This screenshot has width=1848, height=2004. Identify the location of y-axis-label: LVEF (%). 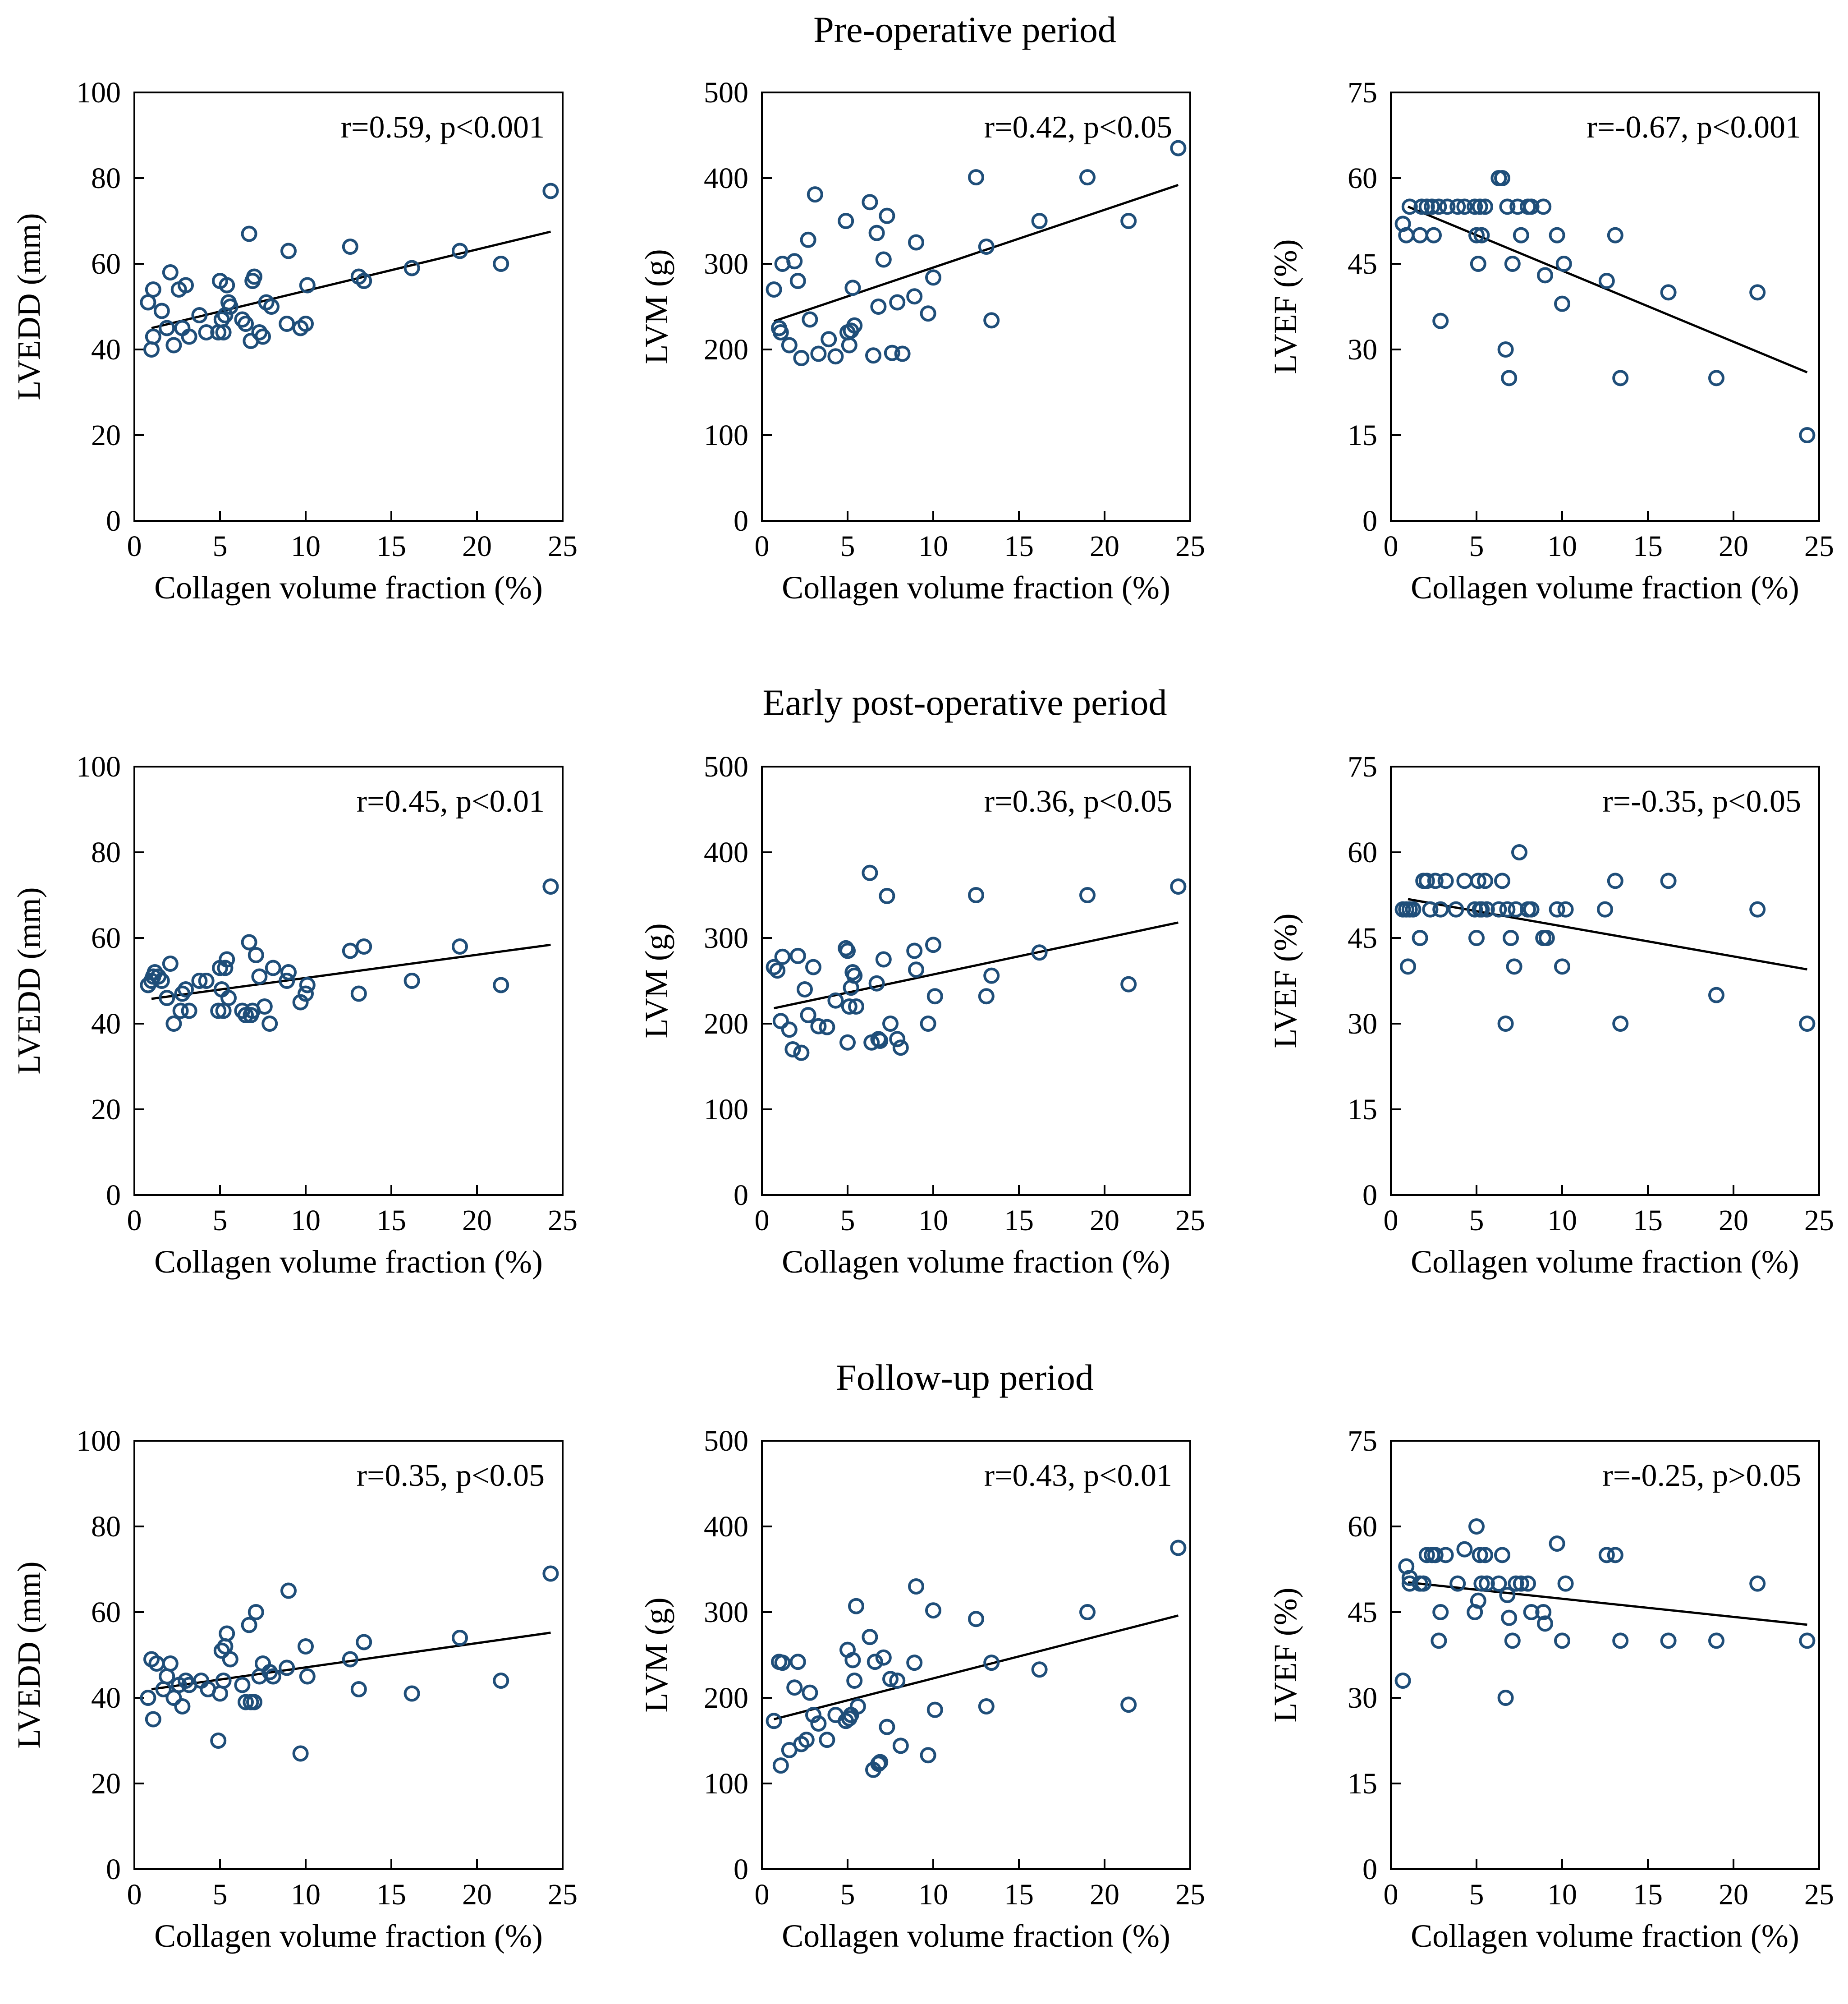
(1285, 1655).